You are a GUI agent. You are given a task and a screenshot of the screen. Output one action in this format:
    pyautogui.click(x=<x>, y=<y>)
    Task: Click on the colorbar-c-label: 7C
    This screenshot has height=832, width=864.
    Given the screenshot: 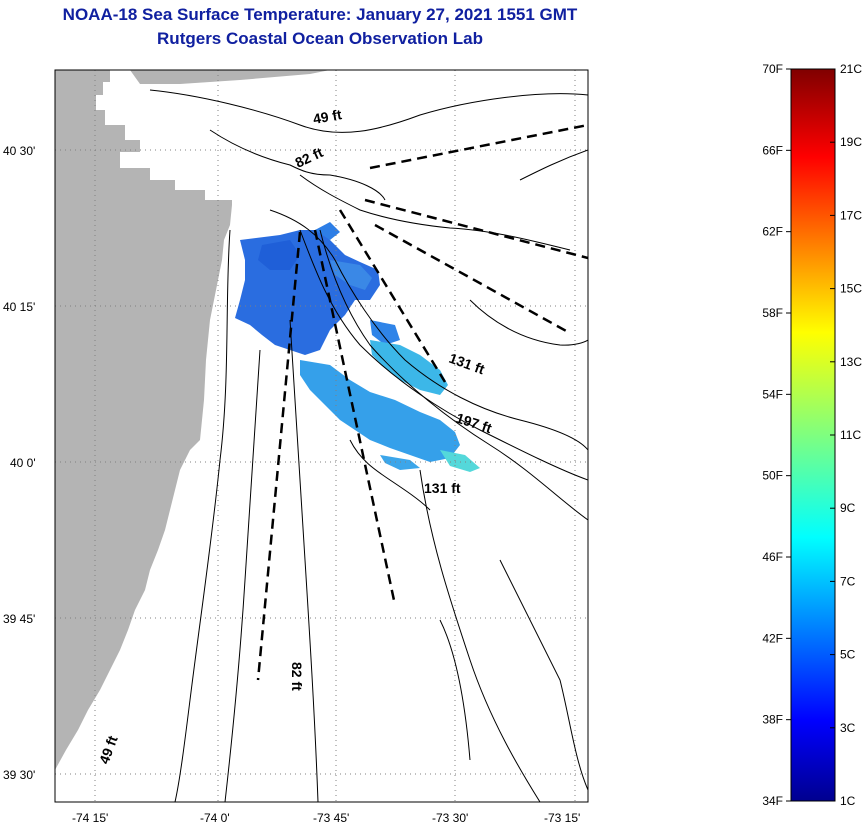 What is the action you would take?
    pyautogui.click(x=848, y=581)
    